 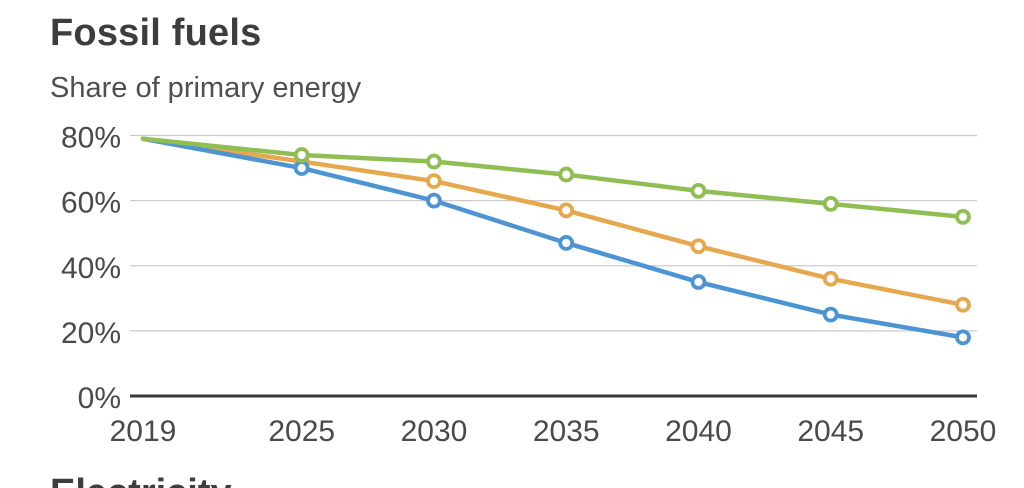 What do you see at coordinates (566, 431) in the screenshot?
I see `x-tick-label: 2035` at bounding box center [566, 431].